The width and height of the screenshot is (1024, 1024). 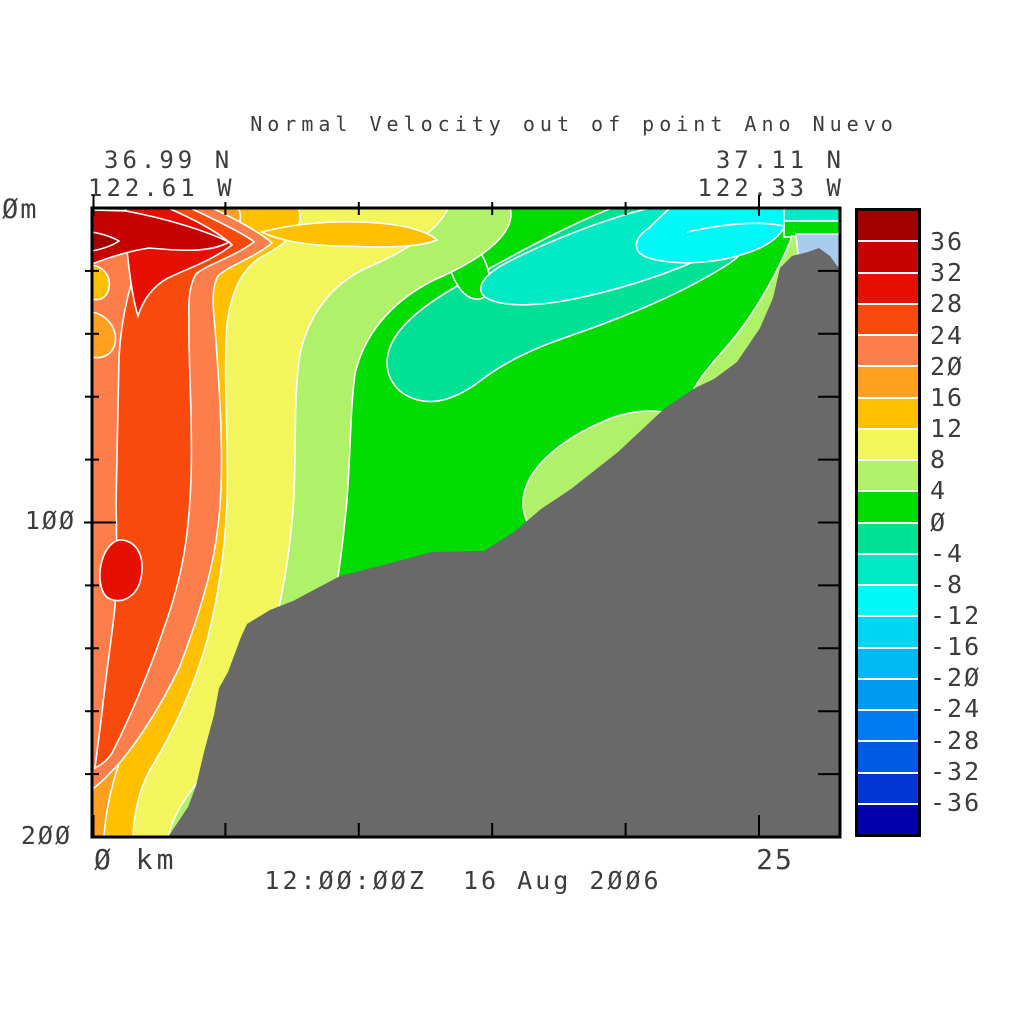 What do you see at coordinates (956, 678) in the screenshot?
I see `colorbar-level-label: -2Ø` at bounding box center [956, 678].